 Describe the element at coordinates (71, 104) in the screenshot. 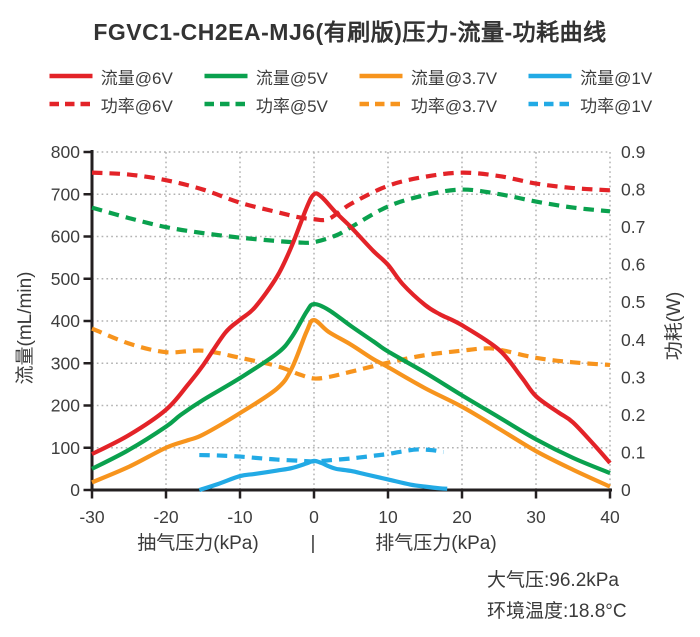

I see `legend-swatch-power-6v` at that location.